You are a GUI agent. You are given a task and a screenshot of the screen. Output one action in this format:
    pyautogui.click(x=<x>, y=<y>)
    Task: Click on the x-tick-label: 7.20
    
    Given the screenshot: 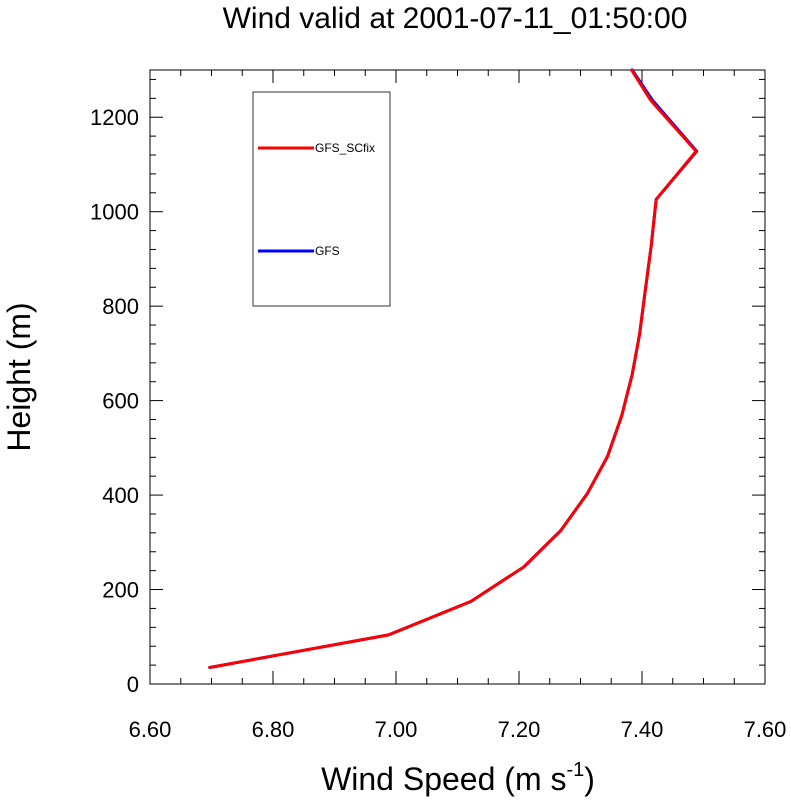 What is the action you would take?
    pyautogui.click(x=519, y=729)
    